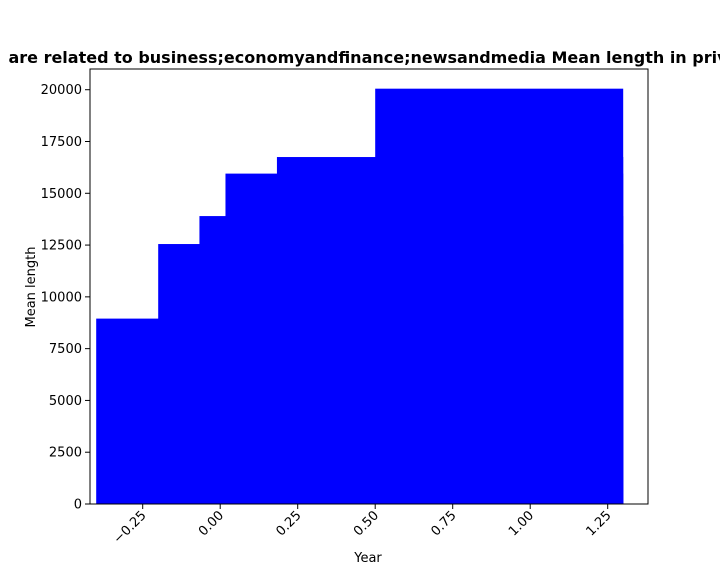  I want to click on y-axis: 0 2500 5000 7500 10000 12500 15000 17500 20000, so click(65, 298).